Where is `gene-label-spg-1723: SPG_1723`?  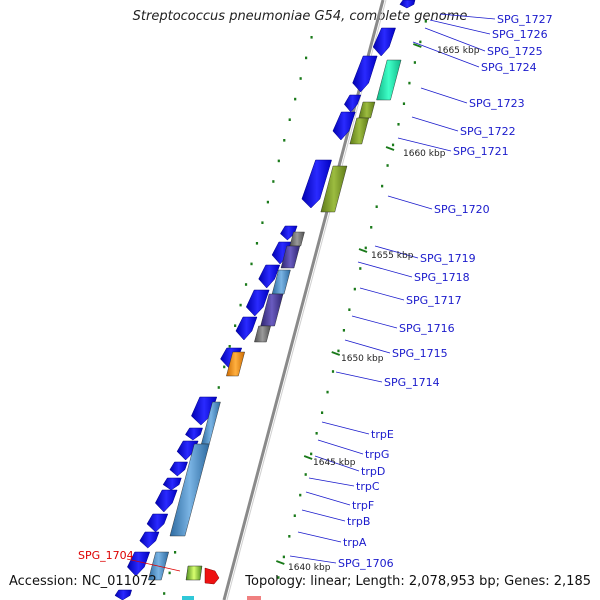
gene-label-spg-1723: SPG_1723 is located at coordinates (497, 103).